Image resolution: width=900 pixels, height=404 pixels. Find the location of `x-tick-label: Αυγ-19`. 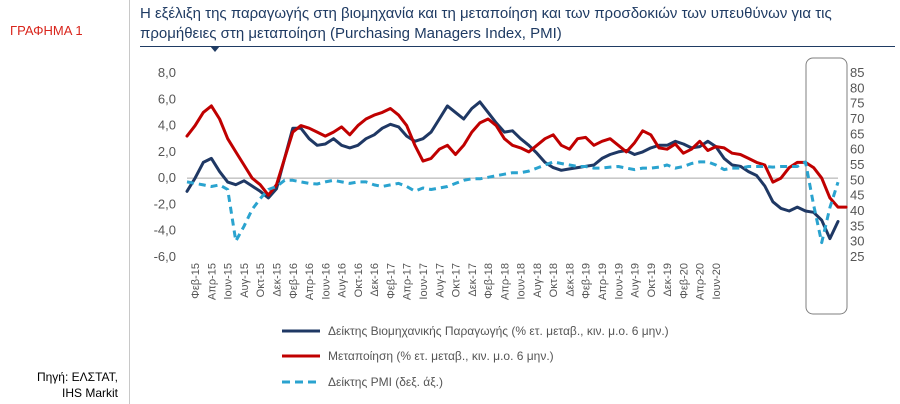

x-tick-label: Αυγ-19 is located at coordinates (636, 280).